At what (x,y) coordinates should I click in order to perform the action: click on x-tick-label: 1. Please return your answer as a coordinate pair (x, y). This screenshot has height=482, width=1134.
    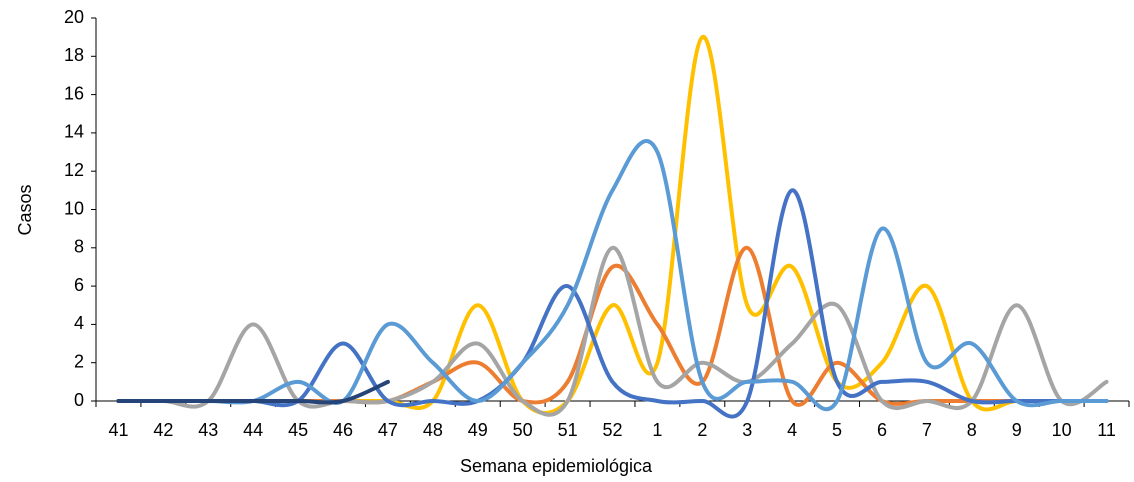
    Looking at the image, I should click on (657, 430).